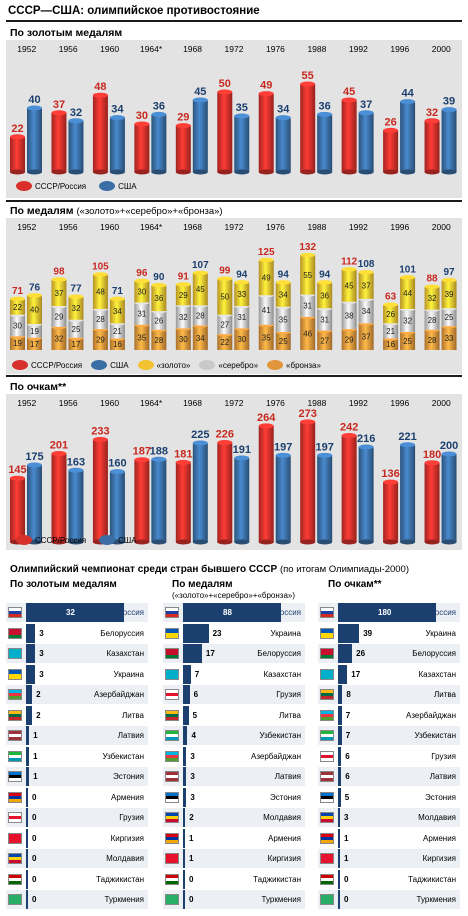 The image size is (468, 916). I want to click on rank-value: 3, so click(192, 756).